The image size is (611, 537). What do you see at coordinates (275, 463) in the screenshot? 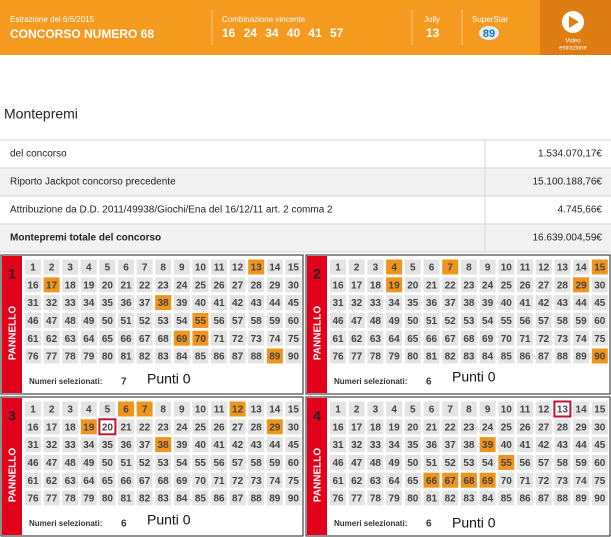
I see `number-label: 59` at bounding box center [275, 463].